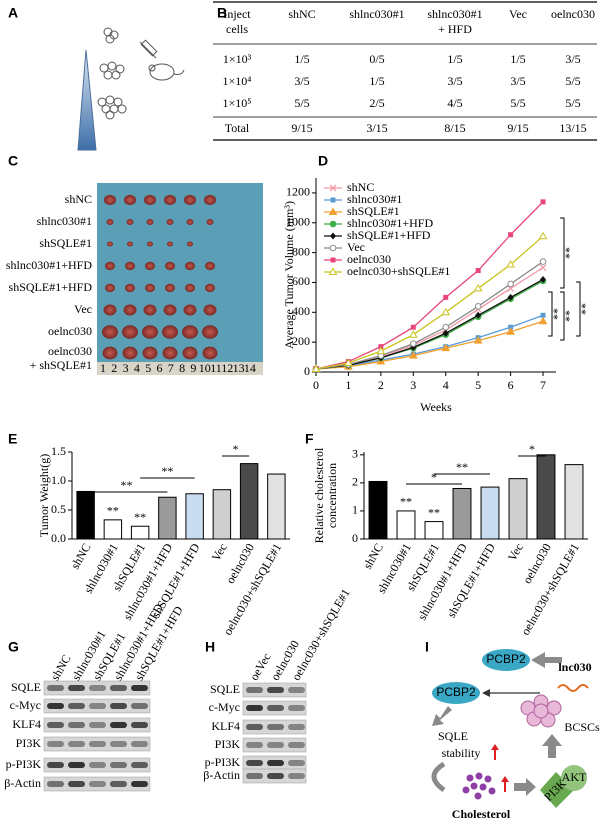 The width and height of the screenshot is (600, 837). I want to click on ruler-number: 14, so click(250, 368).